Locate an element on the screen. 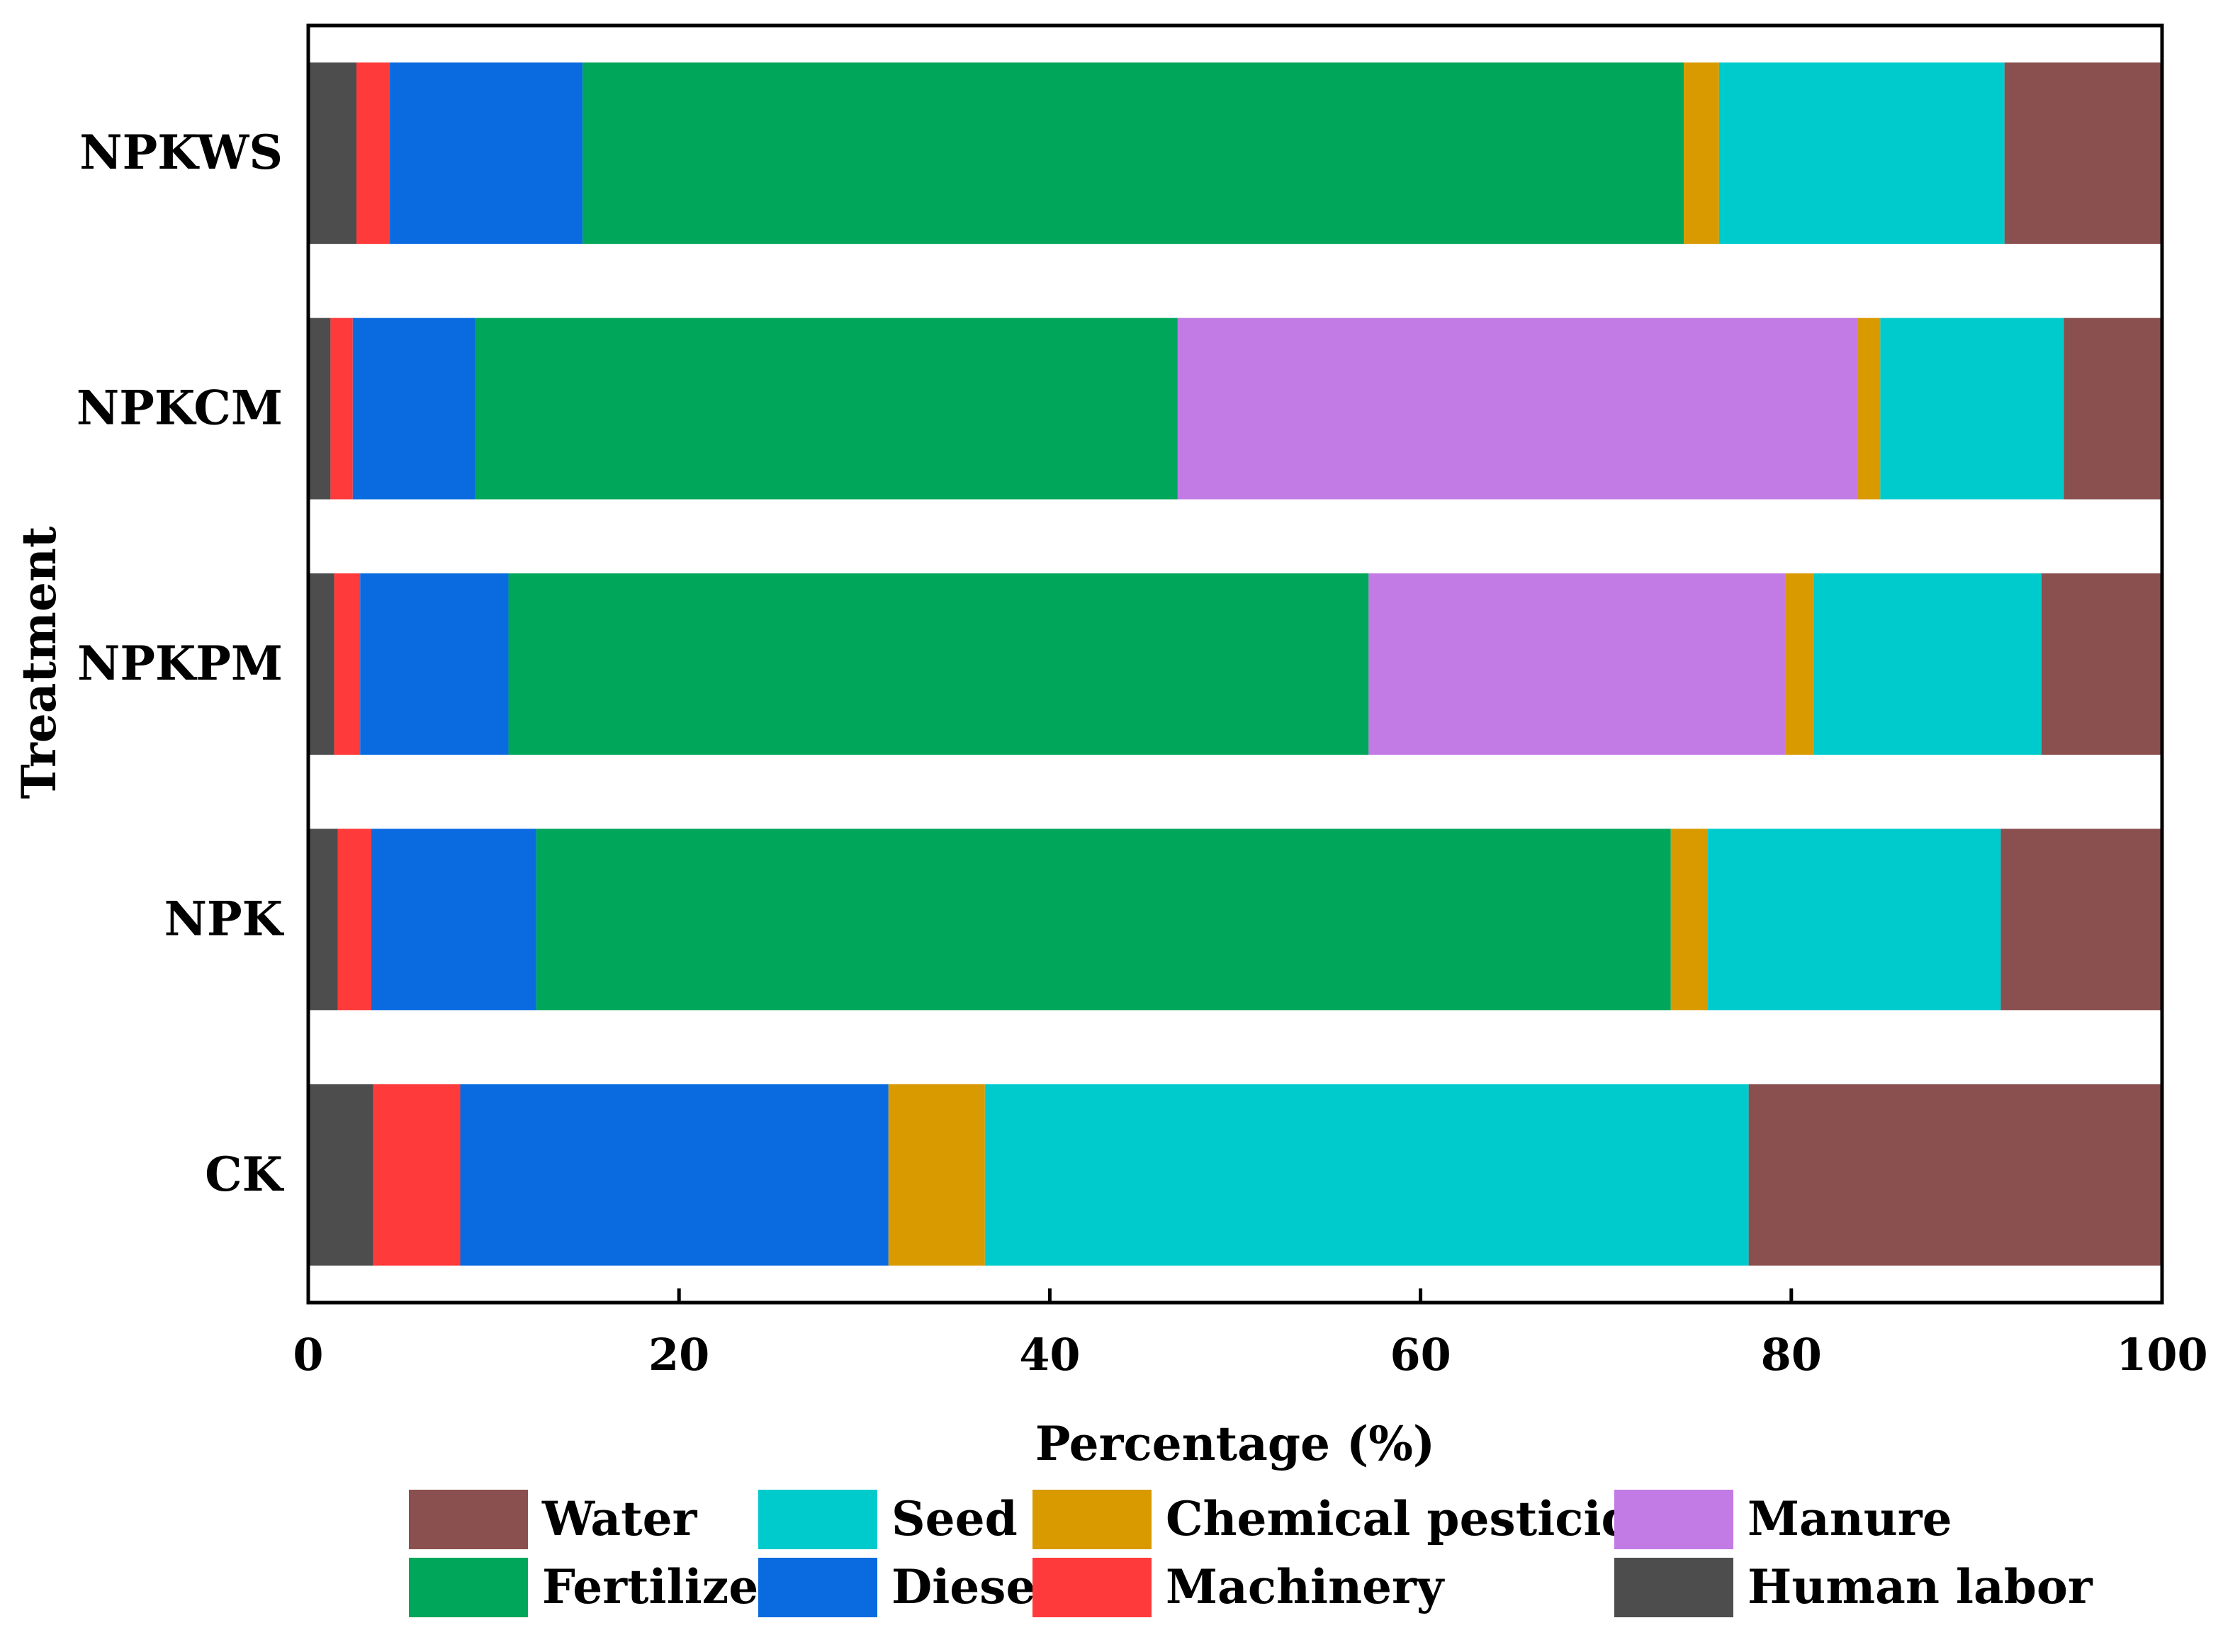 This screenshot has width=2223, height=1652. bar-npkws-machinery is located at coordinates (373, 153).